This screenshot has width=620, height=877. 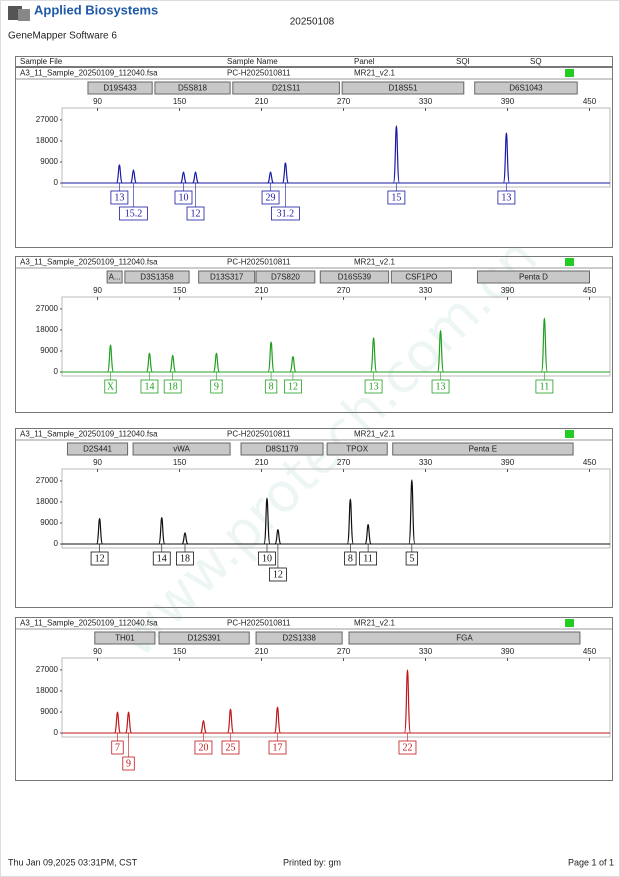 What do you see at coordinates (128, 763) in the screenshot?
I see `allele-label: 9` at bounding box center [128, 763].